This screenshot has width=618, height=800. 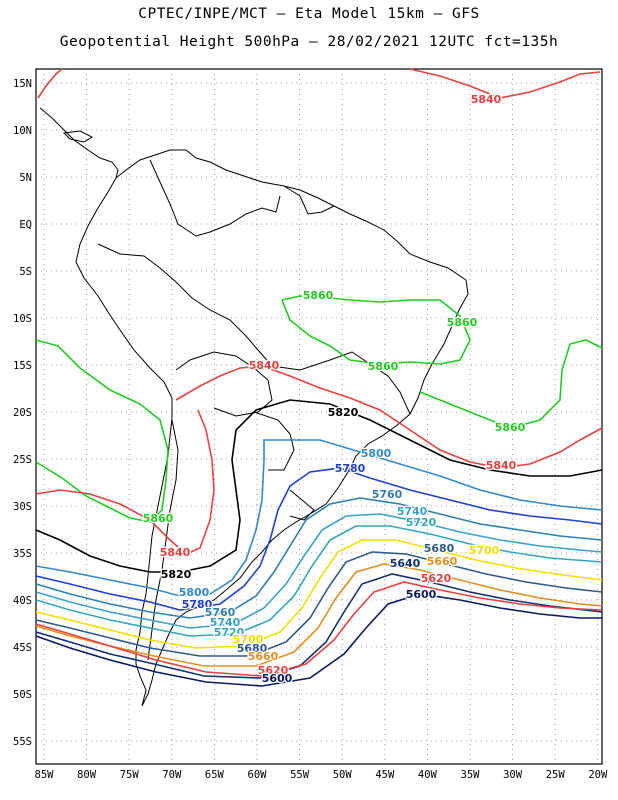 What do you see at coordinates (22, 131) in the screenshot?
I see `lat-tick-label: 10N` at bounding box center [22, 131].